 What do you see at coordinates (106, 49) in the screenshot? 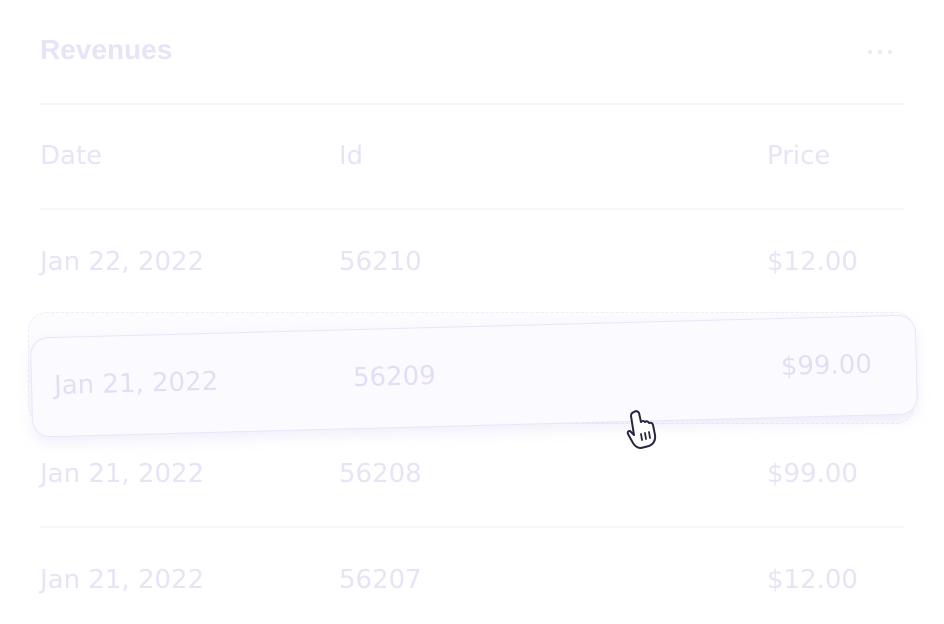
I see `card-title: Revenues` at bounding box center [106, 49].